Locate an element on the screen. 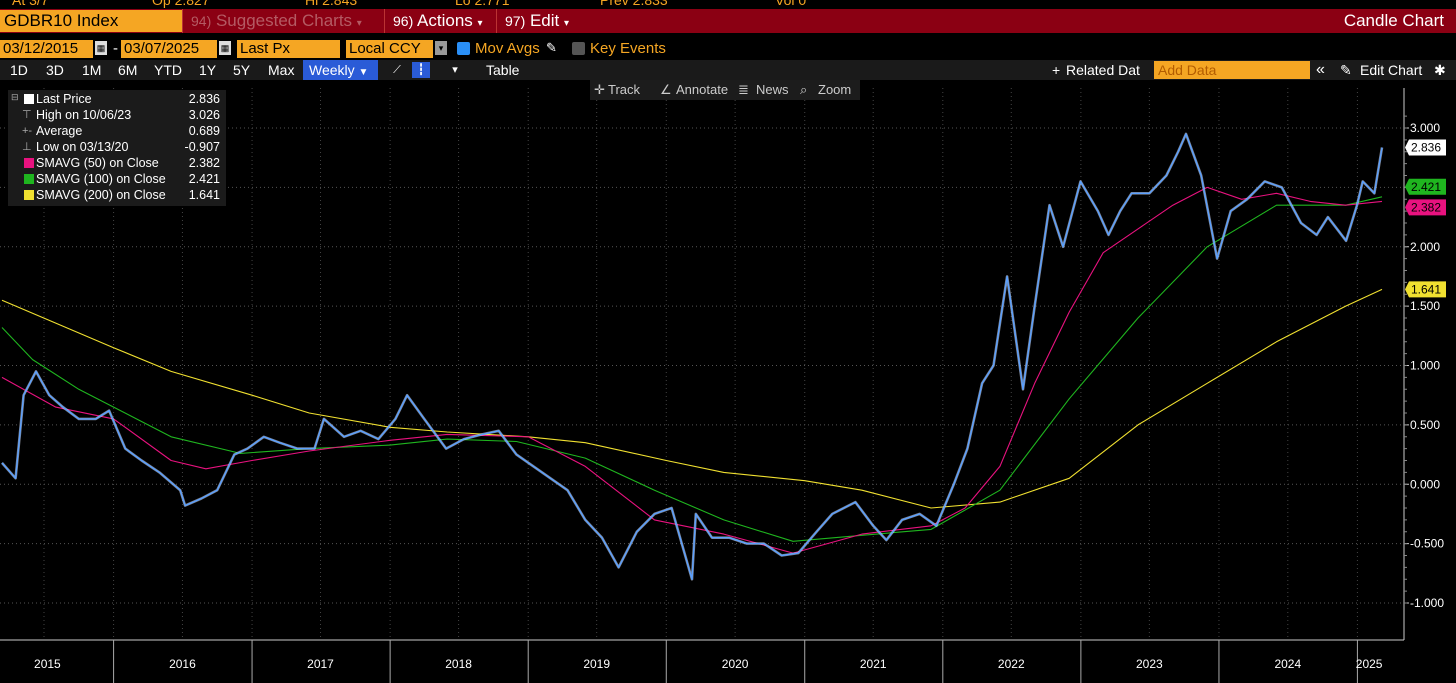 This screenshot has height=683, width=1456. period-1y: 1Y is located at coordinates (208, 70).